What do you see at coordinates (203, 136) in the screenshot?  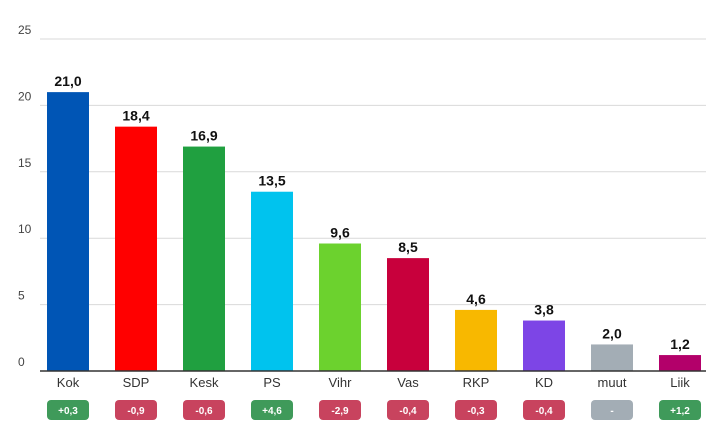 I see `value-label: 16,9` at bounding box center [203, 136].